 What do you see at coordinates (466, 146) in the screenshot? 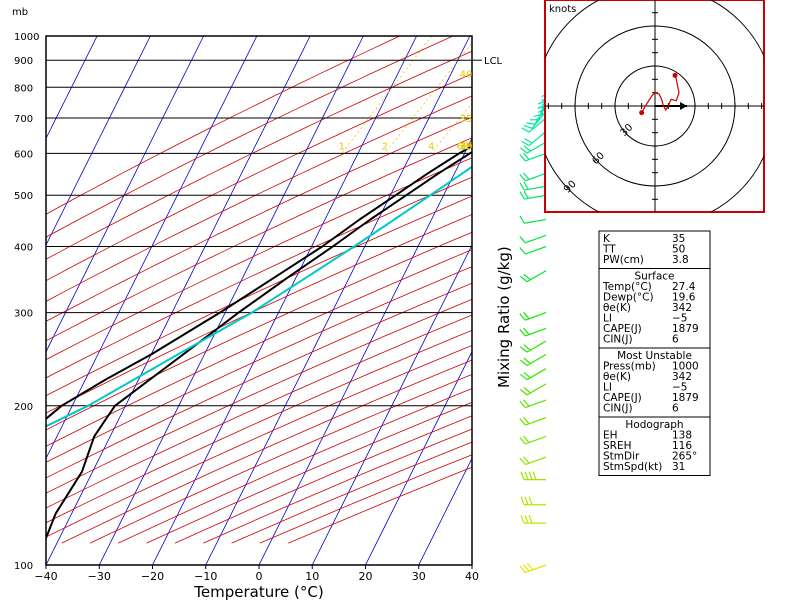
I see `mixing-ratio-label: 30` at bounding box center [466, 146].